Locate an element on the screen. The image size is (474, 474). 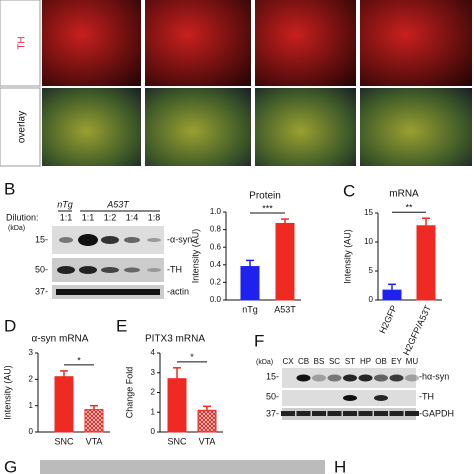
significance: ** is located at coordinates (409, 208).